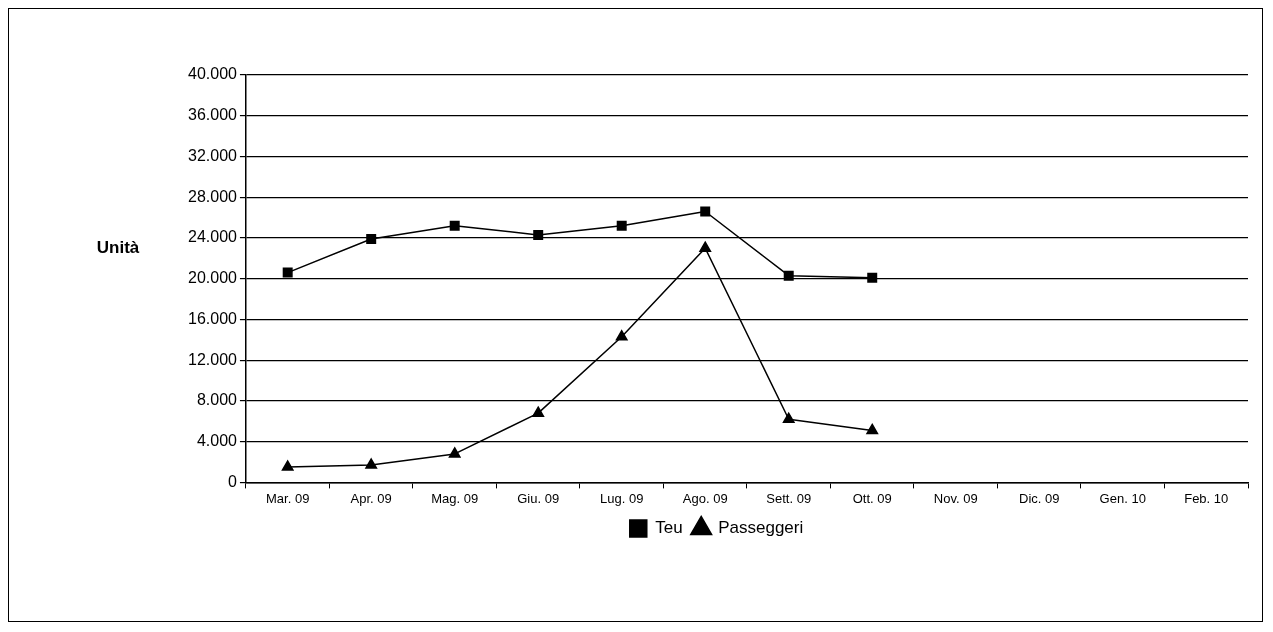 Image resolution: width=1273 pixels, height=632 pixels. Describe the element at coordinates (213, 237) in the screenshot. I see `y-tick-label: 24.000` at that location.